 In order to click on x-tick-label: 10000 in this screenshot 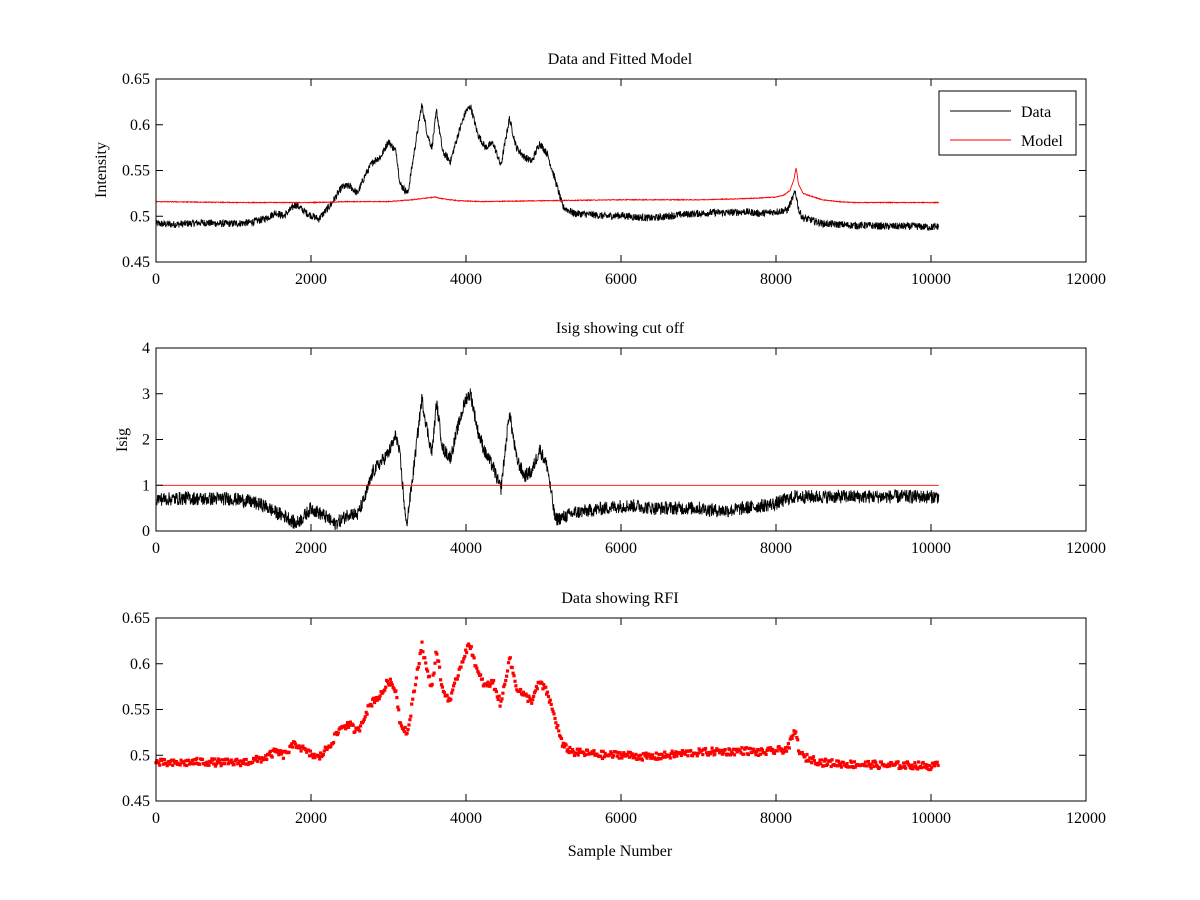, I will do `click(931, 818)`.